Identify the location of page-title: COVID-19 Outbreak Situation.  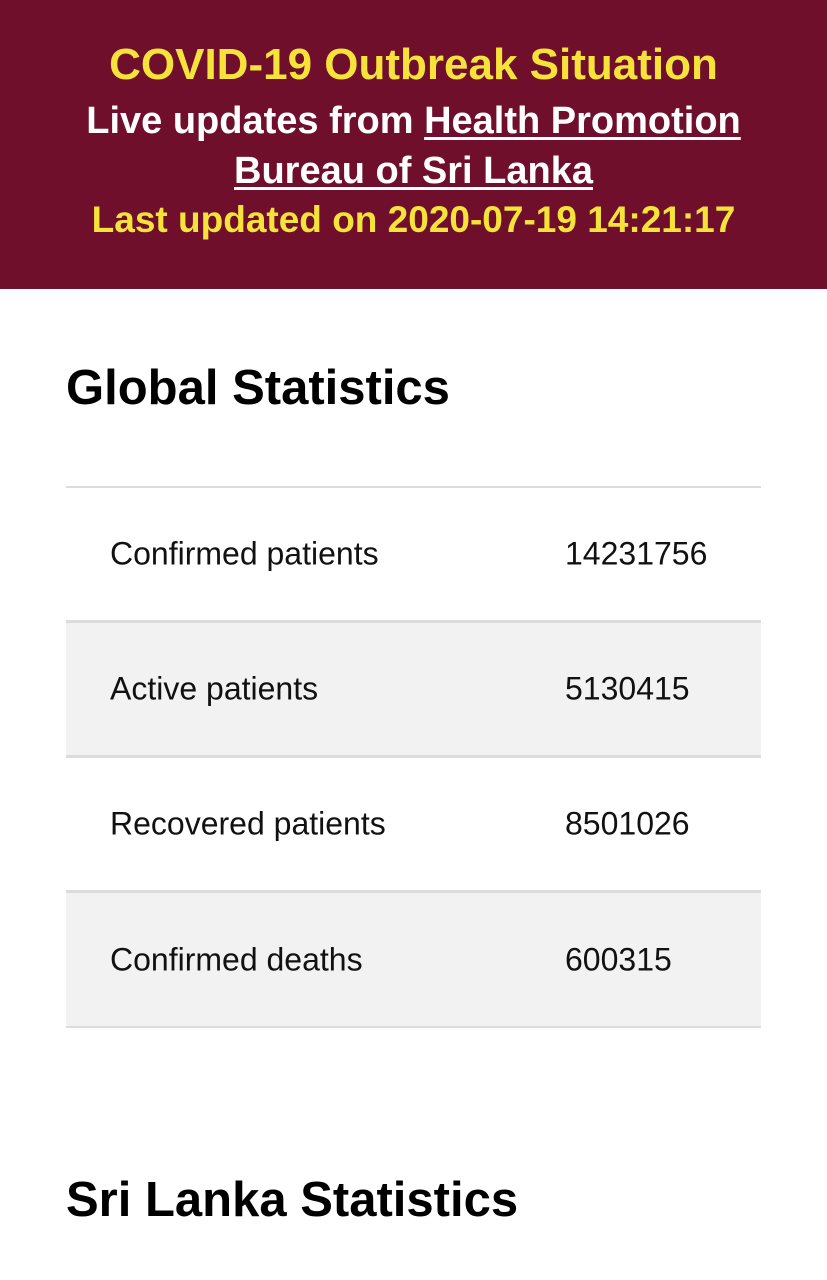
(413, 64).